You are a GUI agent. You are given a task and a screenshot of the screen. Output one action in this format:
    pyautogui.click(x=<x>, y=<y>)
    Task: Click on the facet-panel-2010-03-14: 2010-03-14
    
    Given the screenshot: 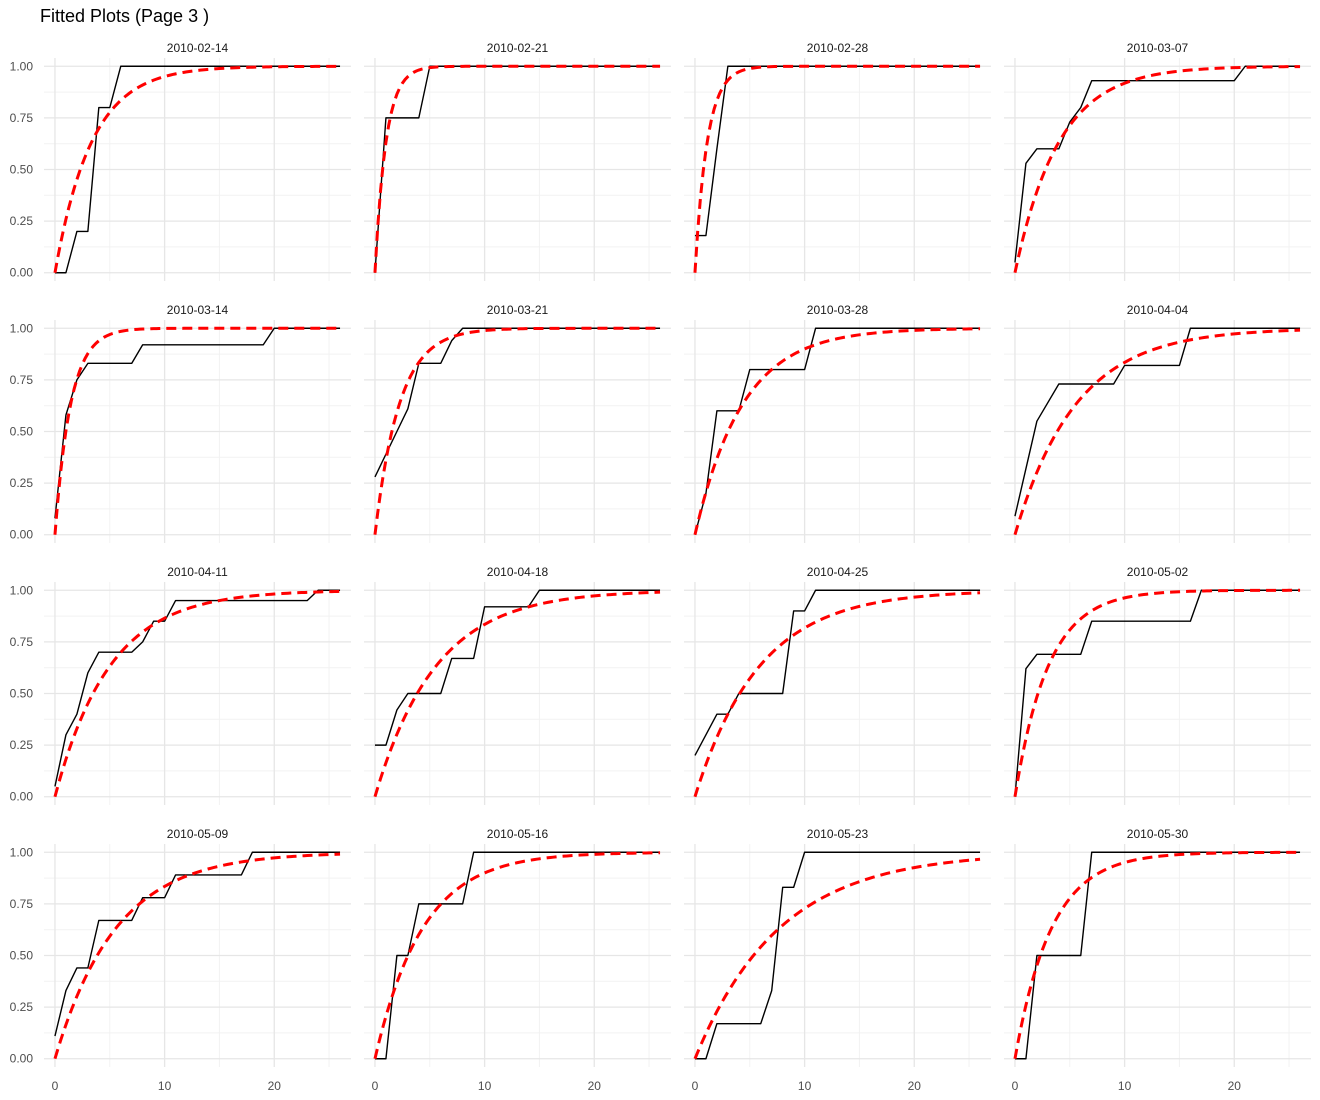 What is the action you would take?
    pyautogui.click(x=197, y=423)
    